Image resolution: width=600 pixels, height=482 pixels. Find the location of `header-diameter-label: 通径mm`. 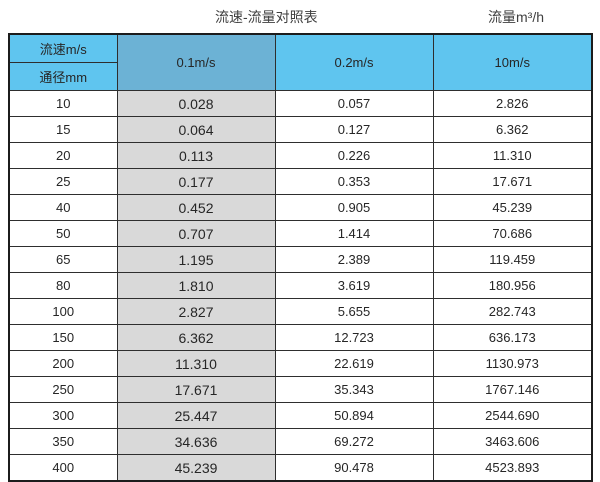

header-diameter-label: 通径mm is located at coordinates (63, 76).